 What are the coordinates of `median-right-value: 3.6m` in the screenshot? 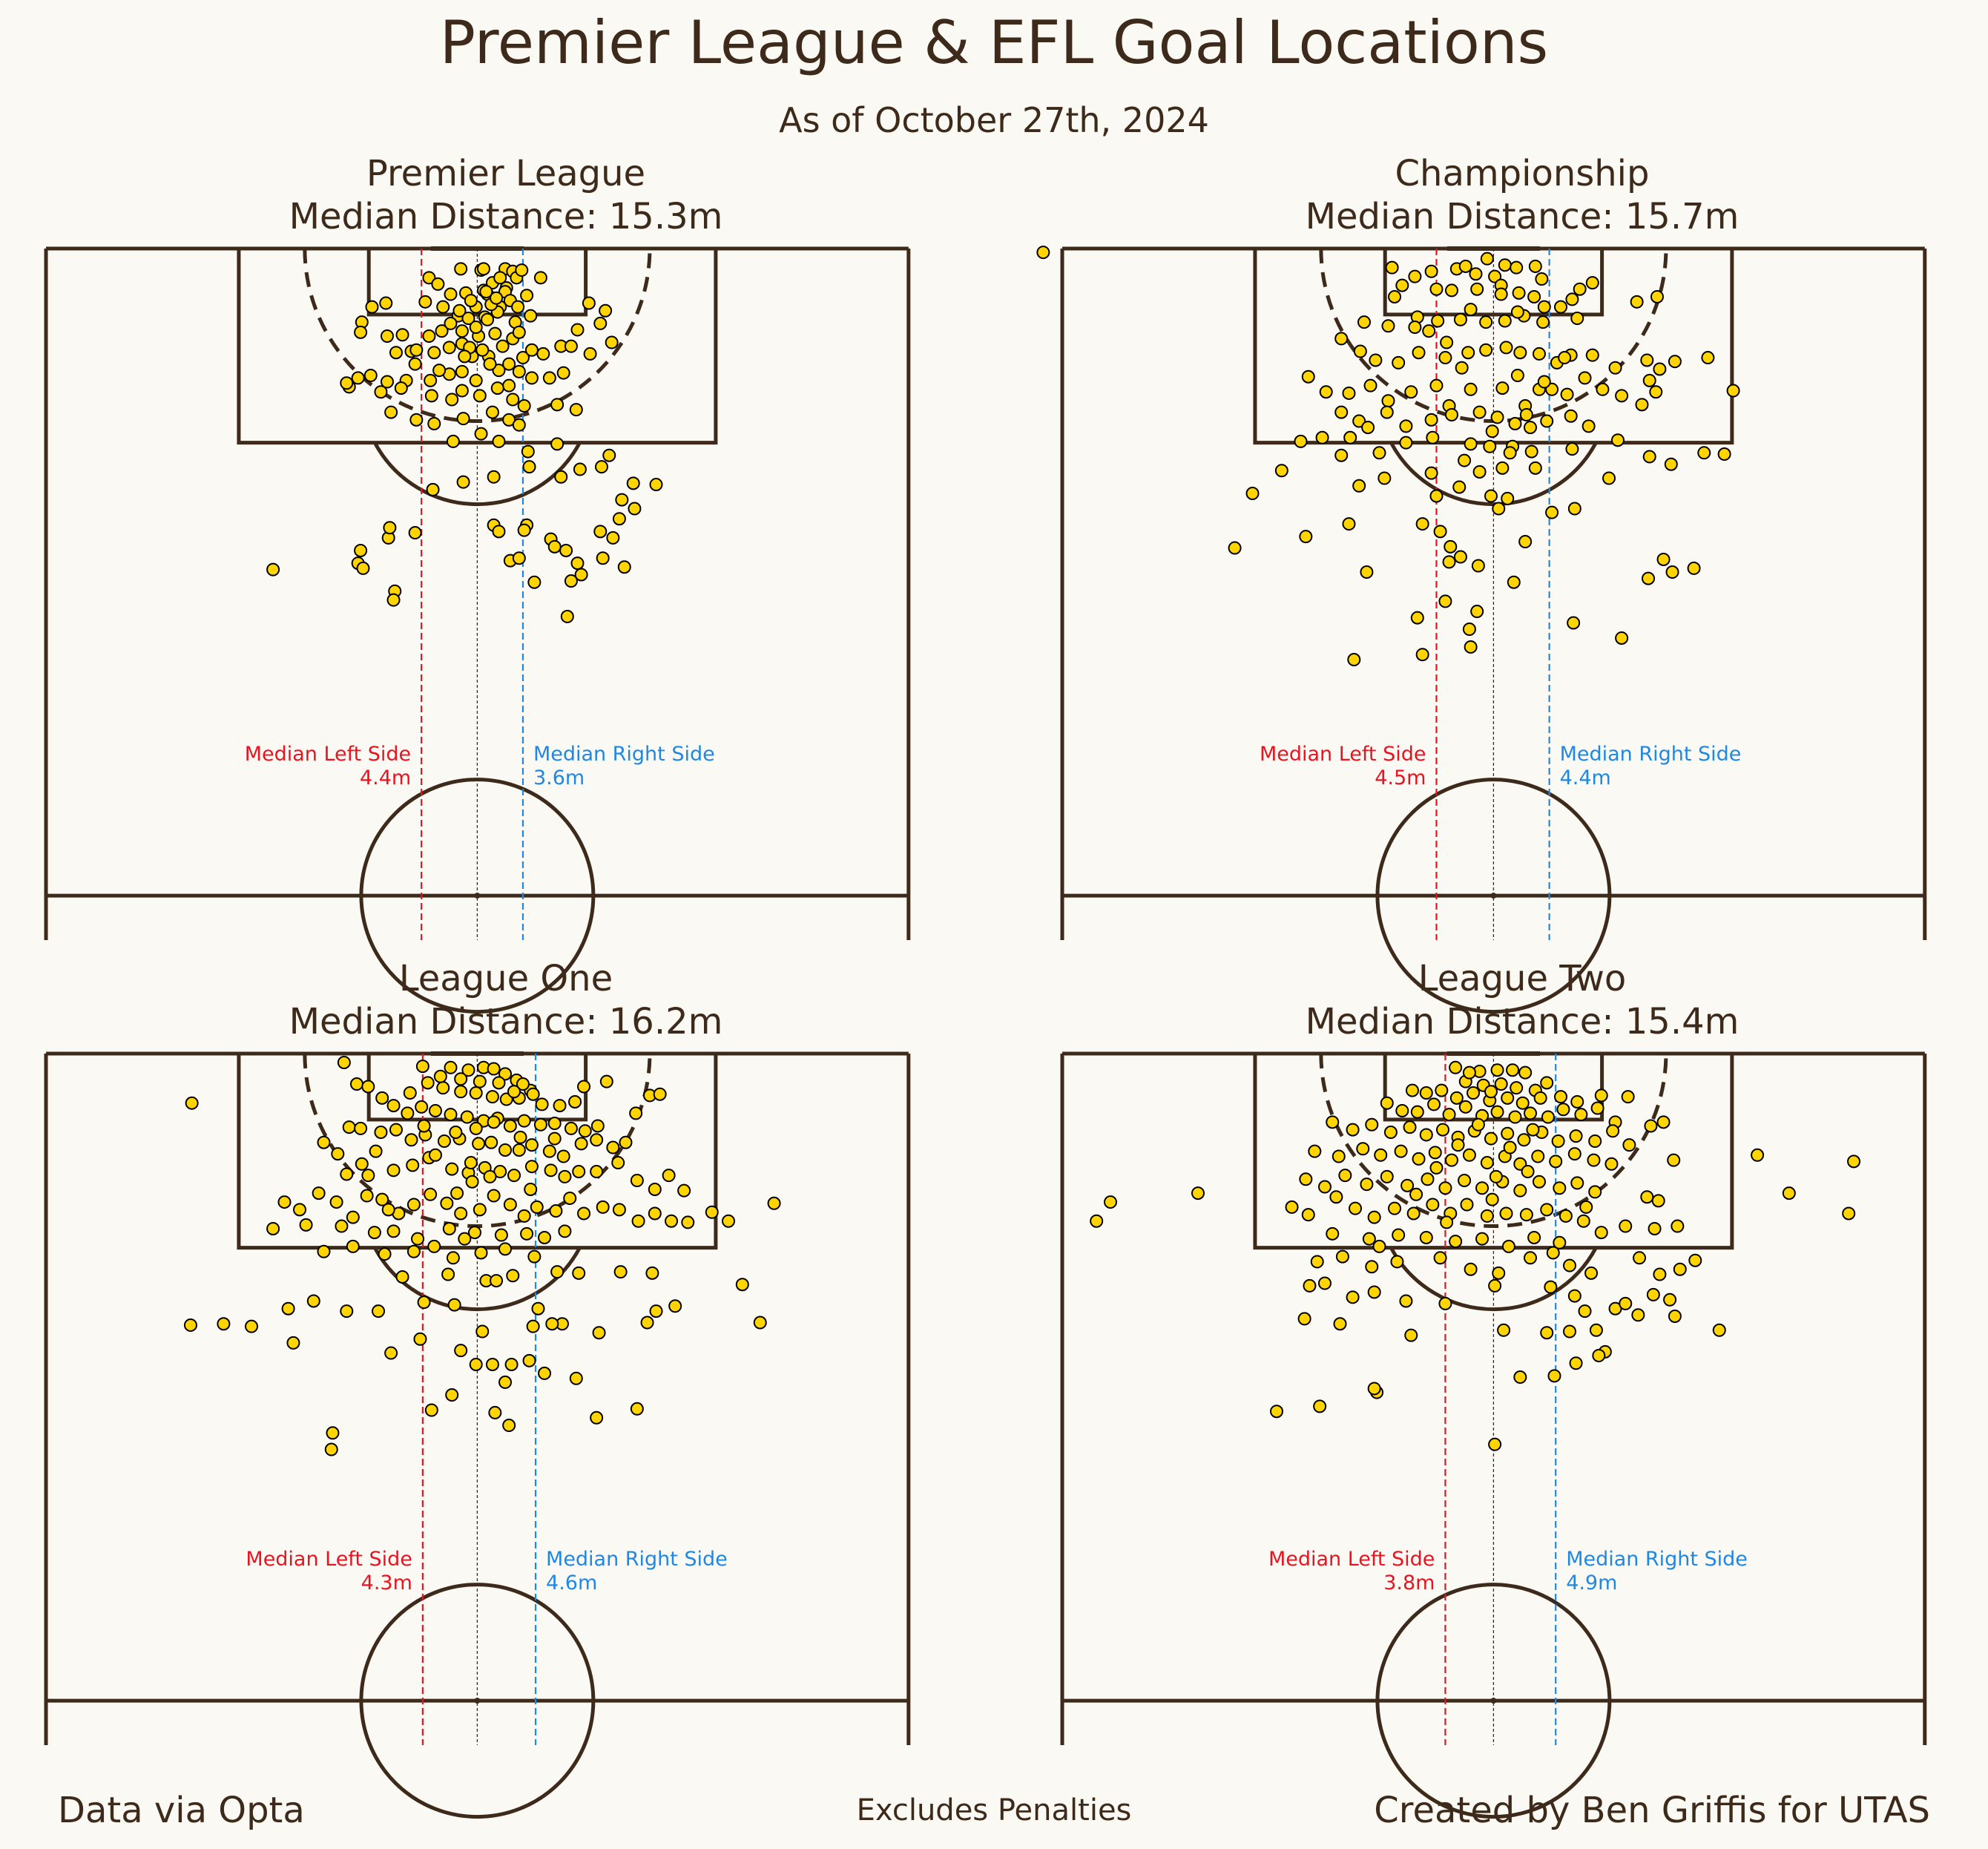 It's located at (559, 777).